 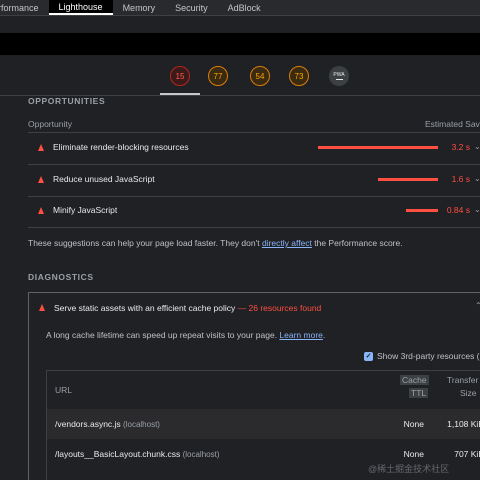 I want to click on opportunity-label: Minify JavaScript, so click(x=85, y=210).